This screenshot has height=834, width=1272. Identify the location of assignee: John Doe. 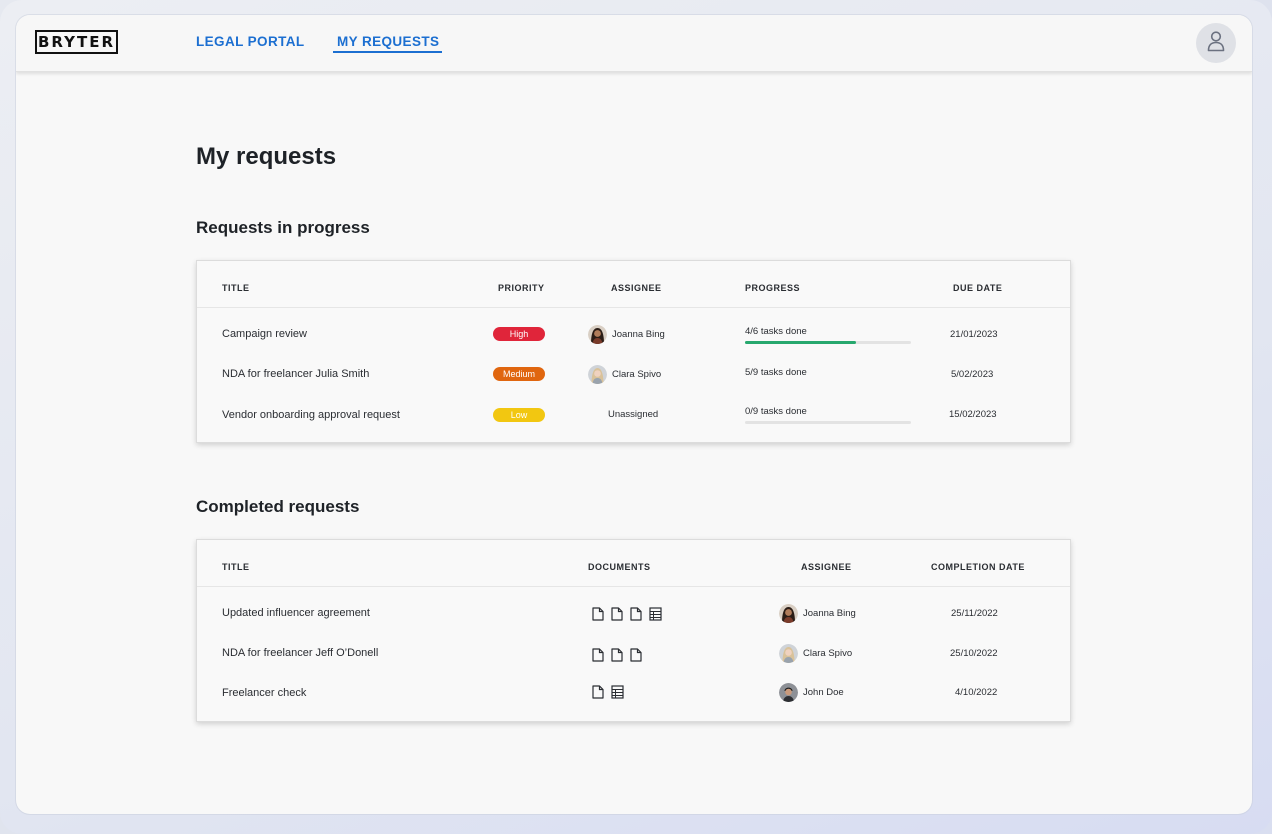
(811, 692).